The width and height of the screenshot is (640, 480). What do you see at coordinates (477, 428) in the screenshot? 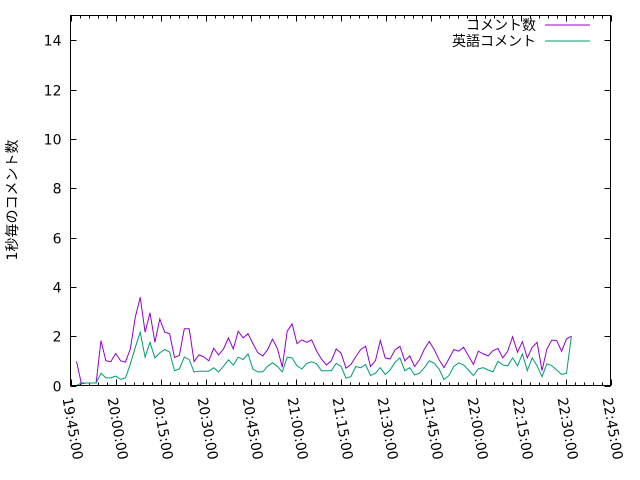
I see `x-tick-label: 22:00:00` at bounding box center [477, 428].